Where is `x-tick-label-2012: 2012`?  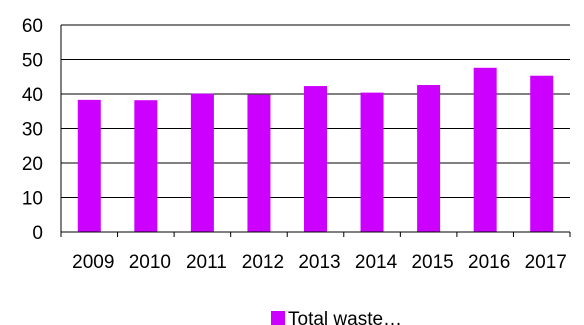
x-tick-label-2012: 2012 is located at coordinates (263, 262).